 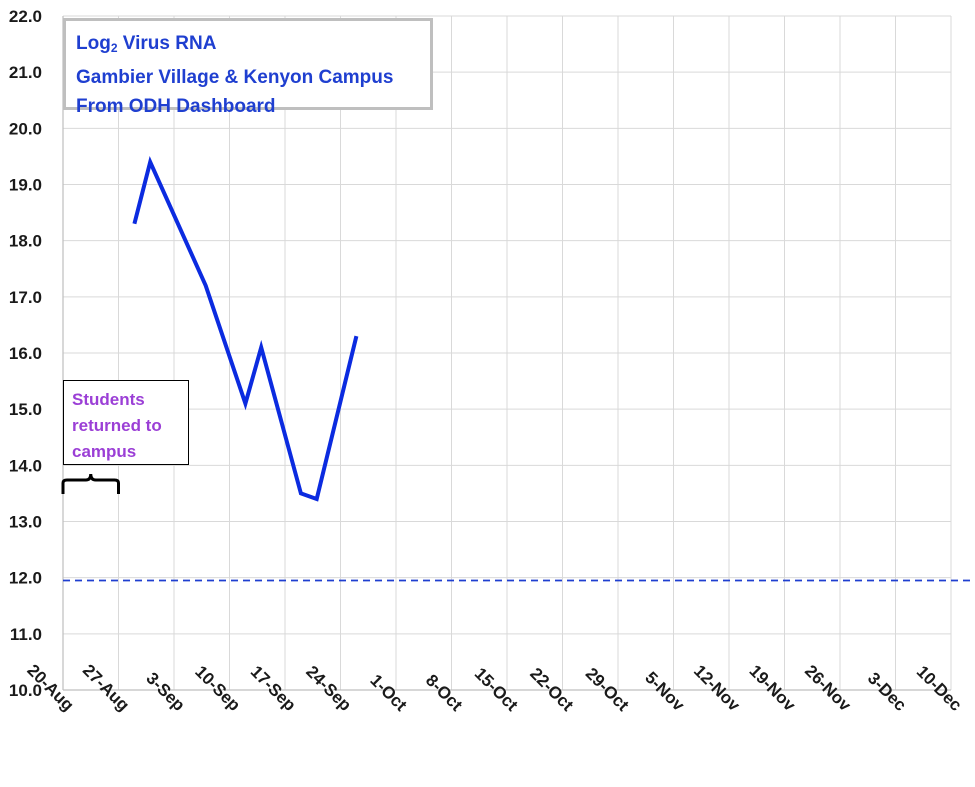 I want to click on y-tick-label: 22.0, so click(x=25, y=16).